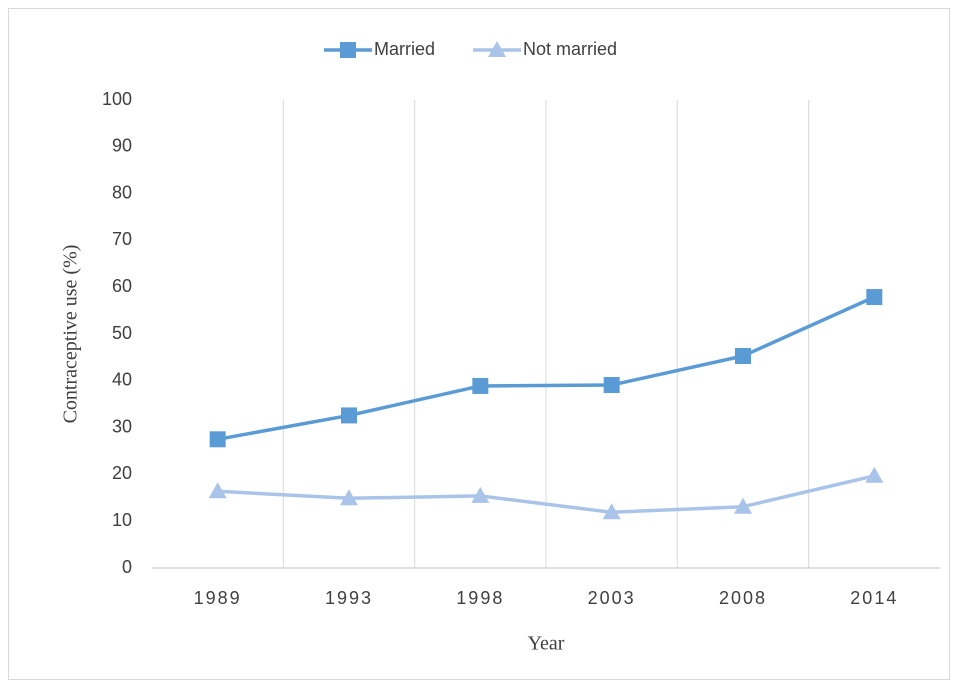 This screenshot has width=958, height=688. What do you see at coordinates (122, 380) in the screenshot?
I see `y-tick-label: 40` at bounding box center [122, 380].